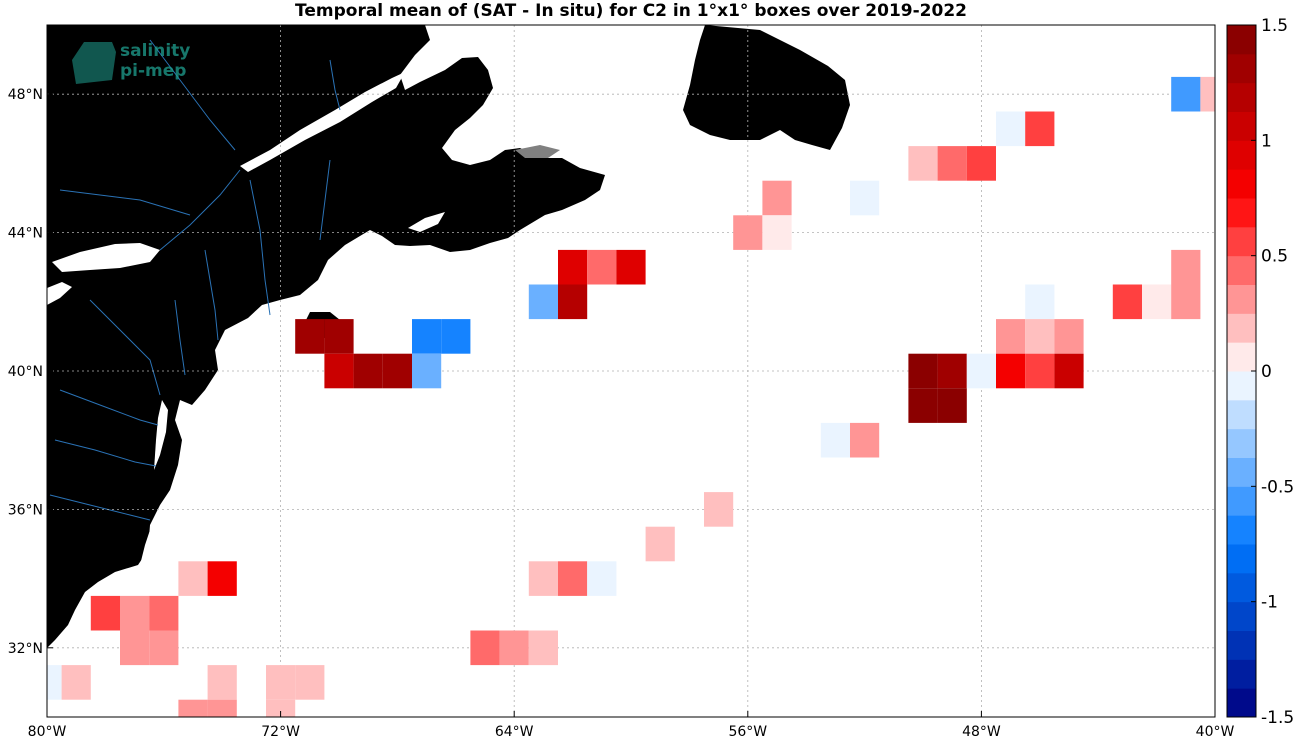  I want to click on colorbar-tick-label: 0.5, so click(1274, 257).